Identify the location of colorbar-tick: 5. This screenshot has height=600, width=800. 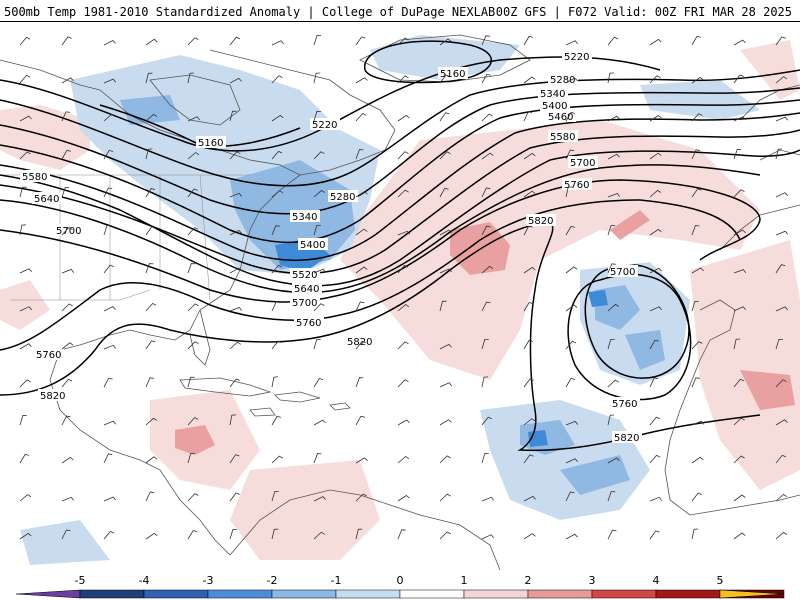
(720, 580).